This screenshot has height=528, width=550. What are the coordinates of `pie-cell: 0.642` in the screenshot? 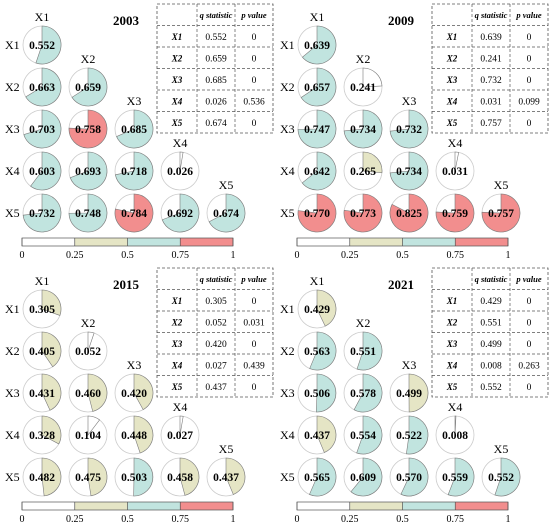 It's located at (317, 171).